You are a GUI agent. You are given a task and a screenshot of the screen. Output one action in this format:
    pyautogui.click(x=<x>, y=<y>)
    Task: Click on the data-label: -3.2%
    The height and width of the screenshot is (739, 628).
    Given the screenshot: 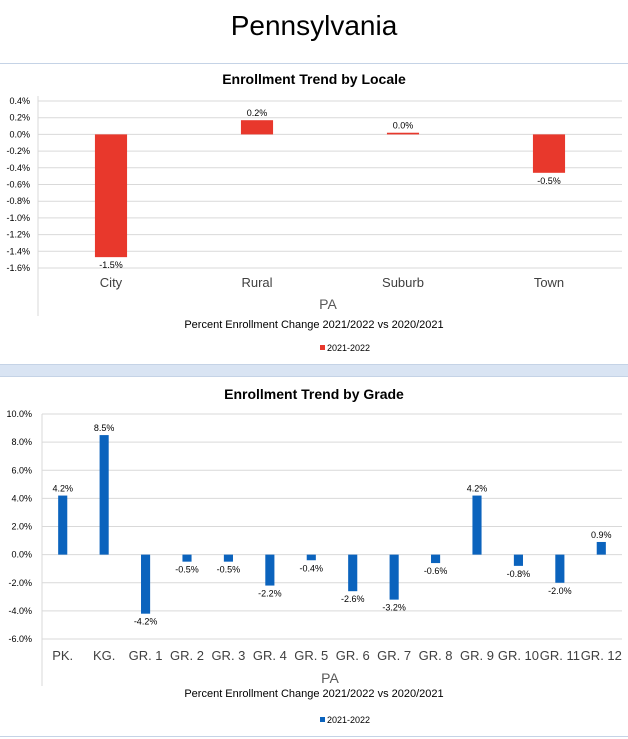 What is the action you would take?
    pyautogui.click(x=394, y=608)
    